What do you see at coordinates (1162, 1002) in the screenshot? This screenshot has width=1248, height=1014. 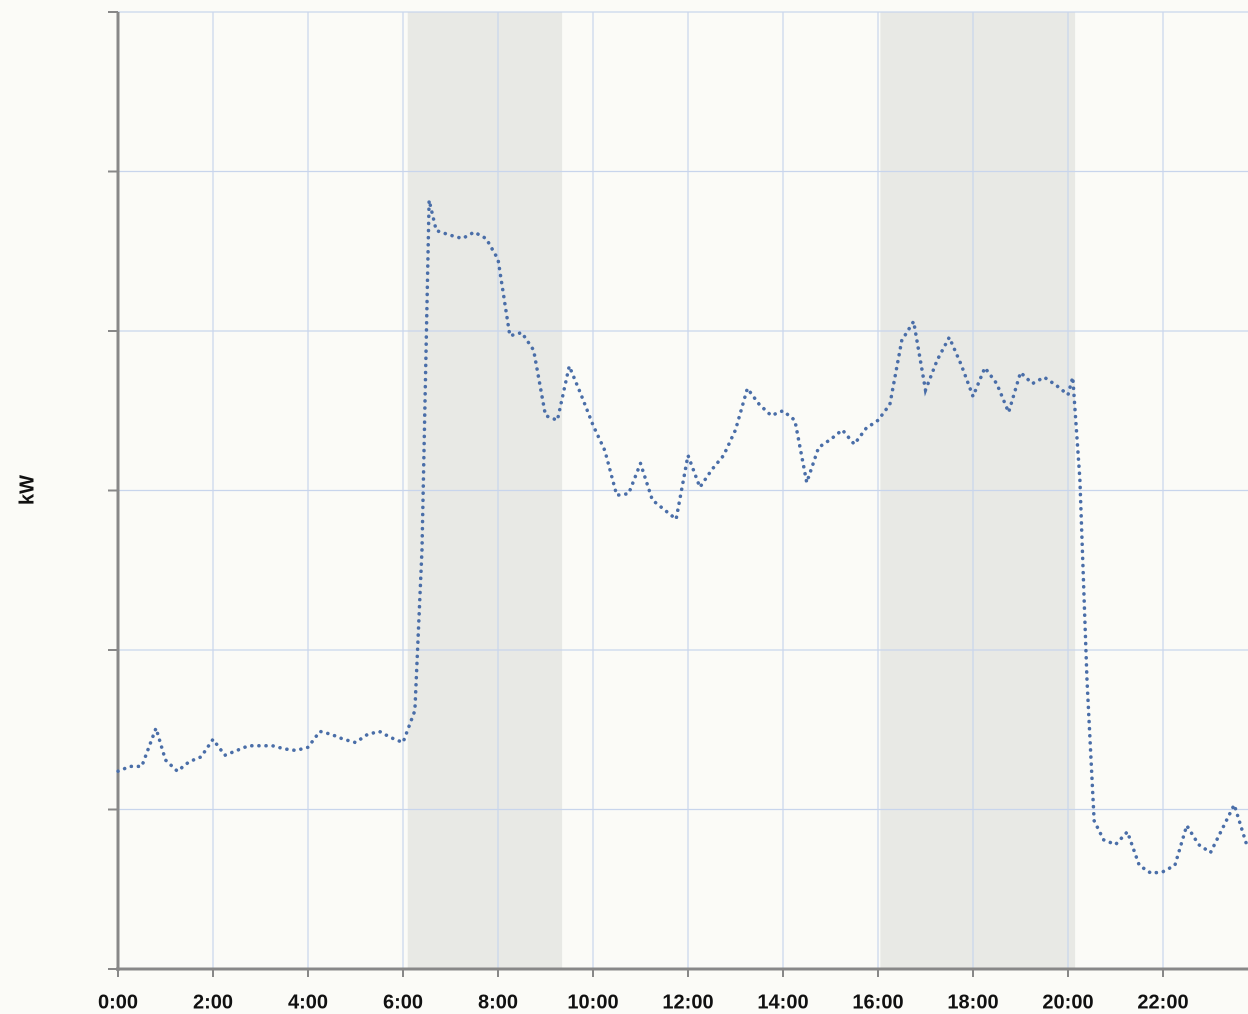 I see `x-tick-label: 22:00` at bounding box center [1162, 1002].